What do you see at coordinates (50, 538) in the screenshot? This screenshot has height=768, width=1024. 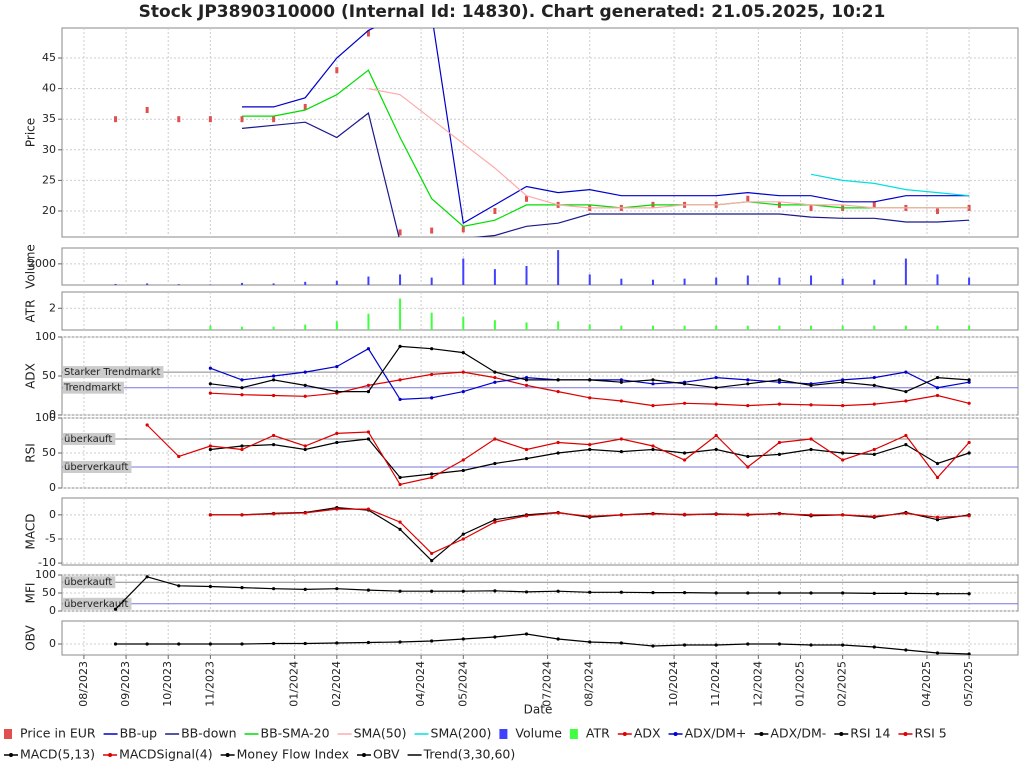 I see `y-tick-label: -5` at bounding box center [50, 538].